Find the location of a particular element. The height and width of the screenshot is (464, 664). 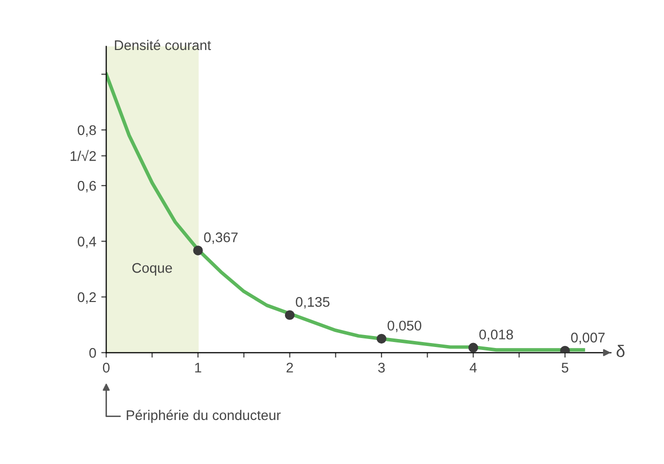

y-tick-label: 0 is located at coordinates (92, 353).